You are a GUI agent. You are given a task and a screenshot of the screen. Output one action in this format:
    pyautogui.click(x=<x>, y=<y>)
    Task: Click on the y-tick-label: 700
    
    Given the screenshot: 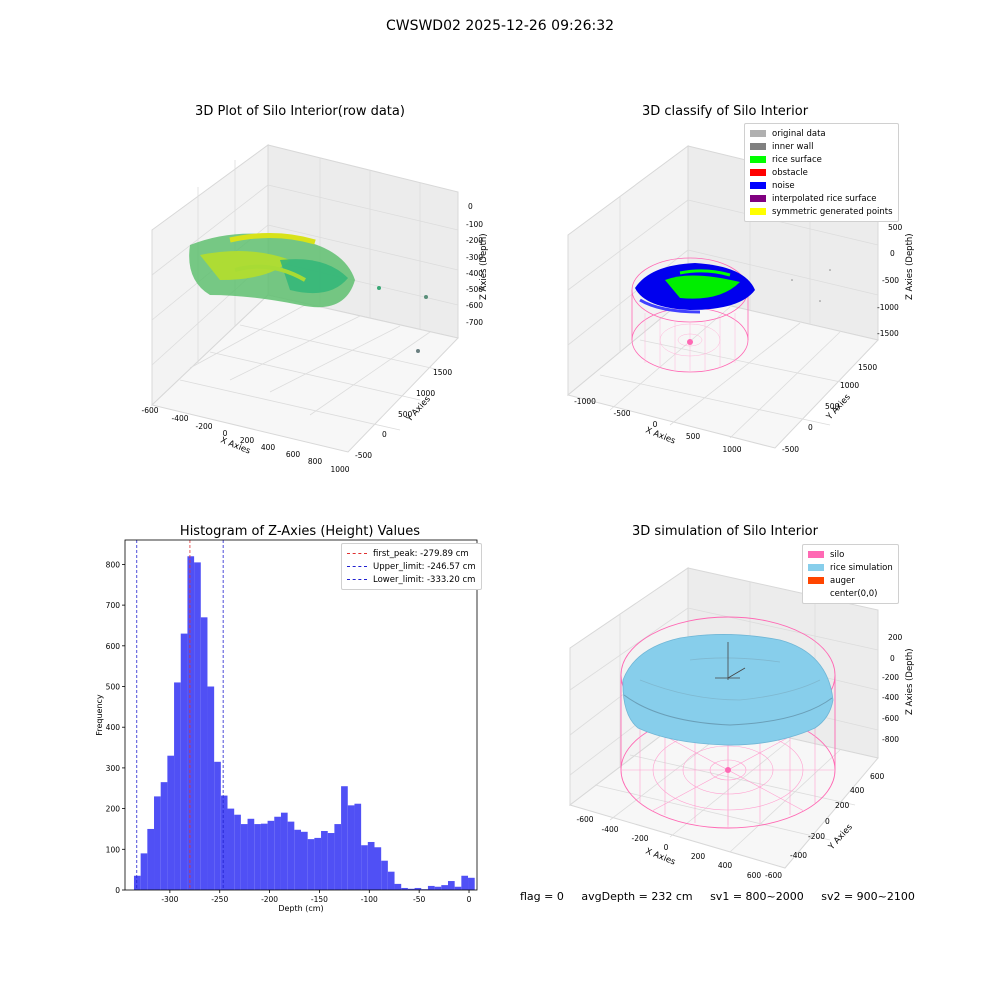 What is the action you would take?
    pyautogui.click(x=113, y=605)
    